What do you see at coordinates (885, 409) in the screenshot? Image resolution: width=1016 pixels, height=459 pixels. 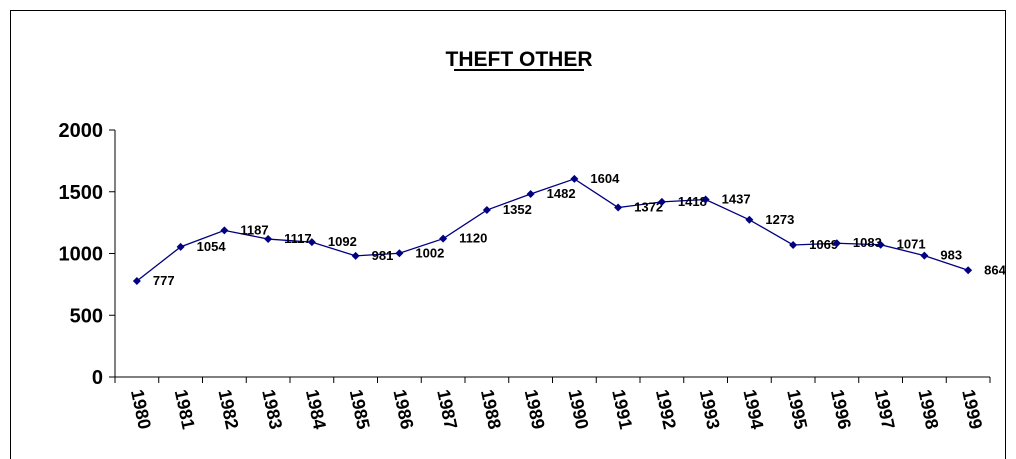 I see `x-tick-label: 1997` at bounding box center [885, 409].